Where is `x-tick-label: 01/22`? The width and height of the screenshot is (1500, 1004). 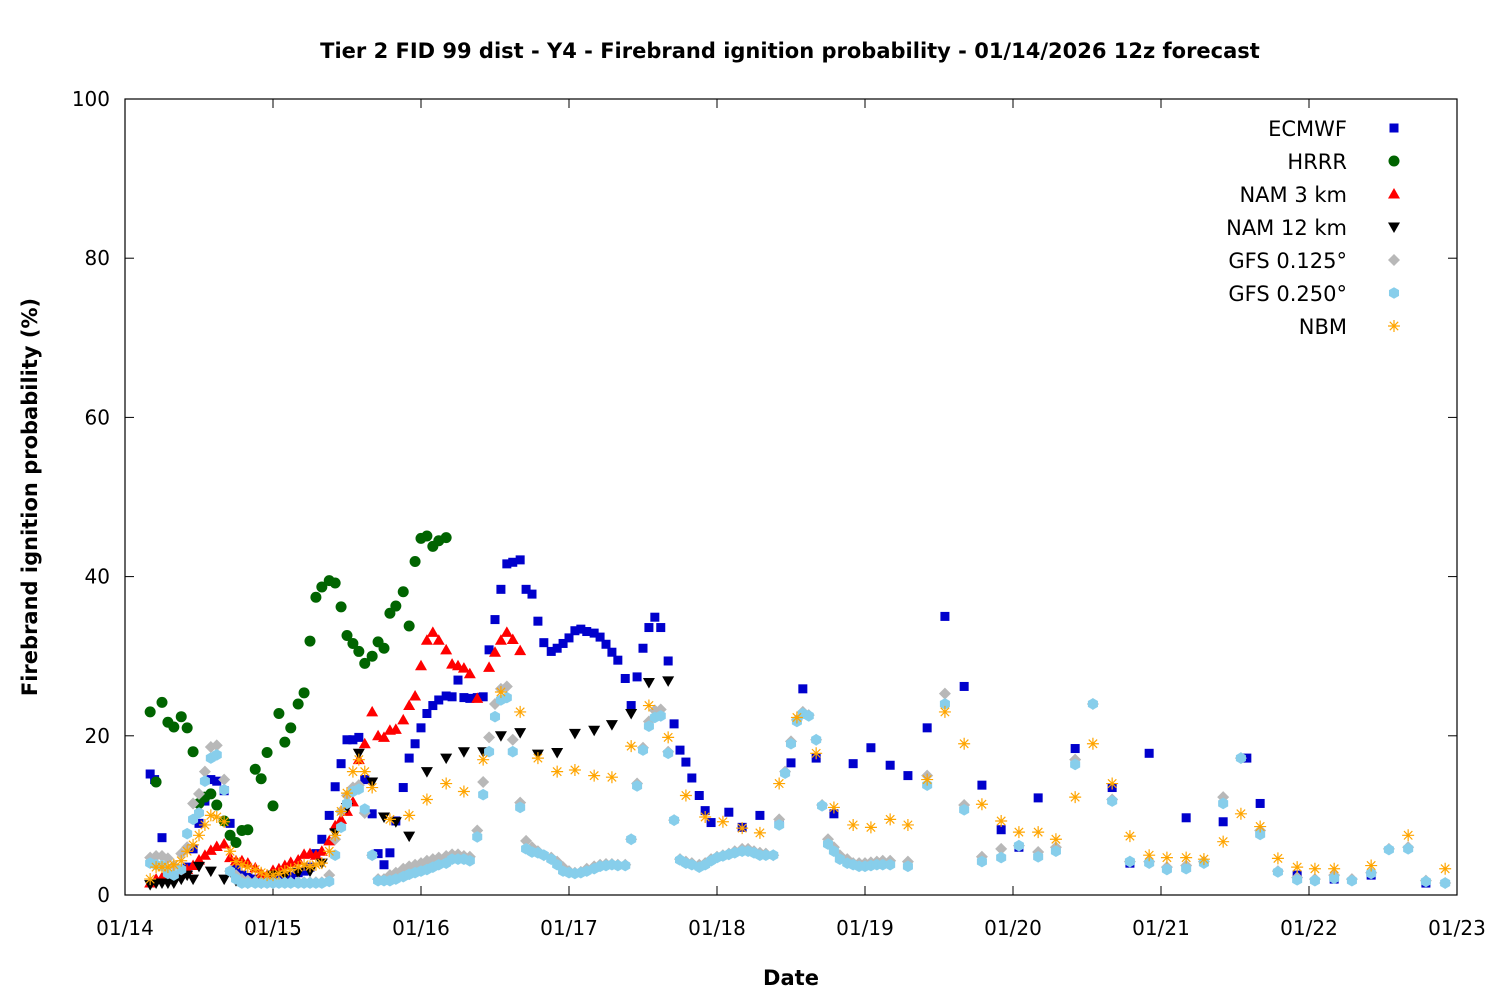 x-tick-label: 01/22 is located at coordinates (1309, 928).